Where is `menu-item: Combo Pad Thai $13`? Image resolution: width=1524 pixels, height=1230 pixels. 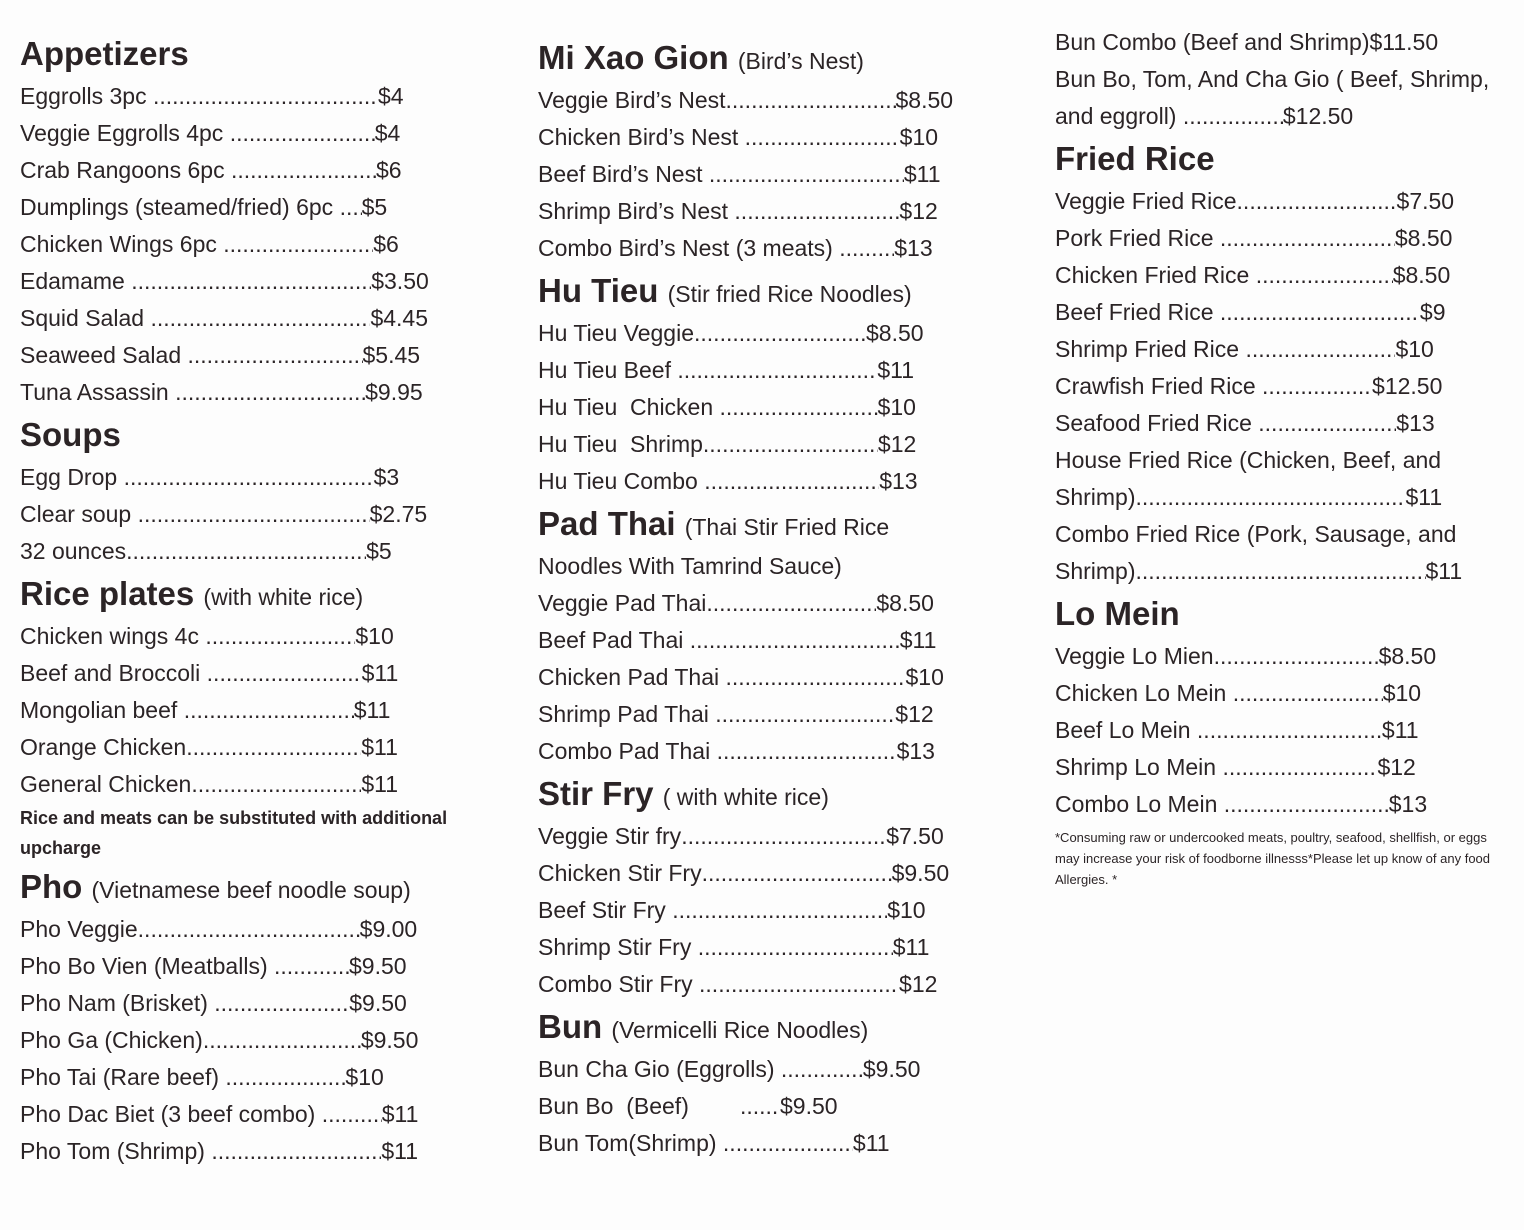
menu-item: Combo Pad Thai $13 is located at coordinates (773, 751).